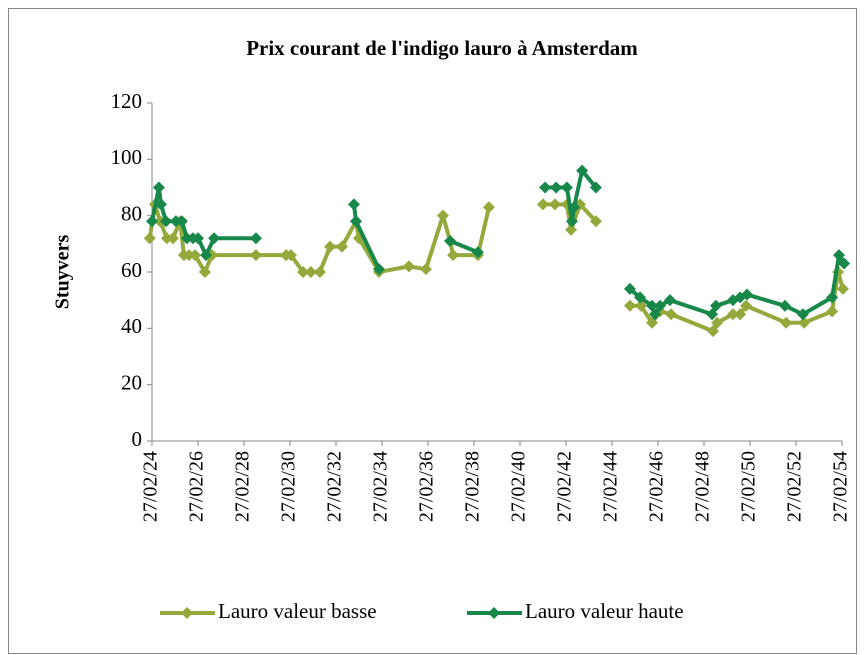 This screenshot has width=866, height=655. Describe the element at coordinates (473, 486) in the screenshot. I see `x-tick-label: 27/02/38` at that location.